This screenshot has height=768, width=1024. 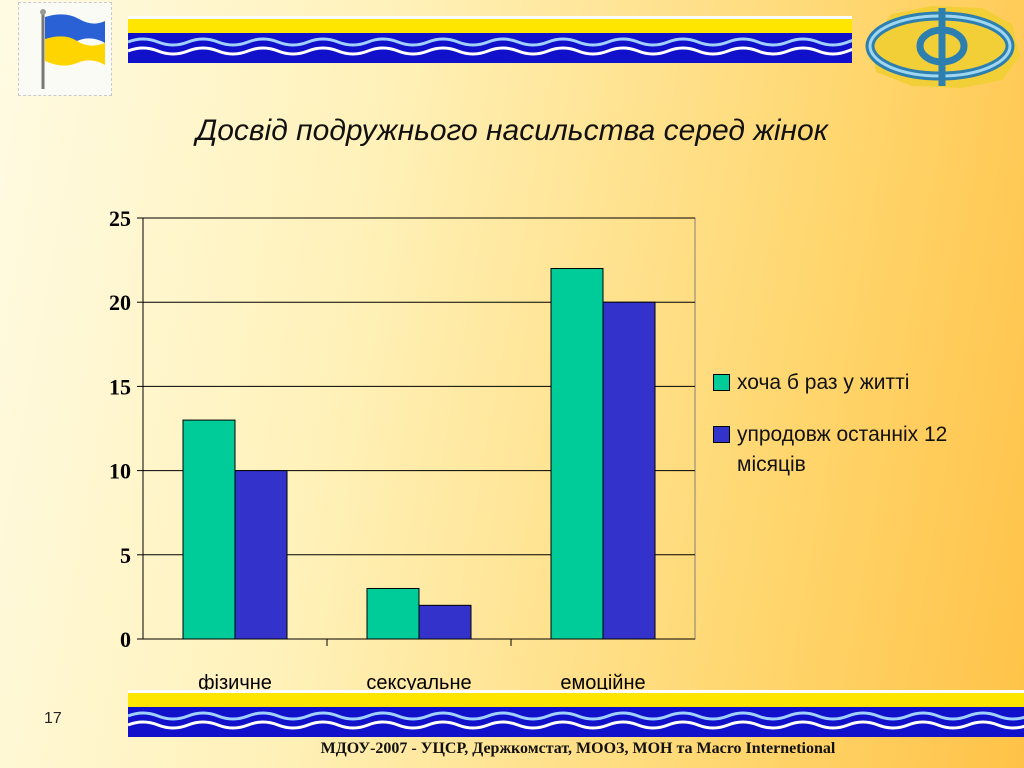 What do you see at coordinates (823, 382) in the screenshot?
I see `legend-label: хоча б раз у житті` at bounding box center [823, 382].